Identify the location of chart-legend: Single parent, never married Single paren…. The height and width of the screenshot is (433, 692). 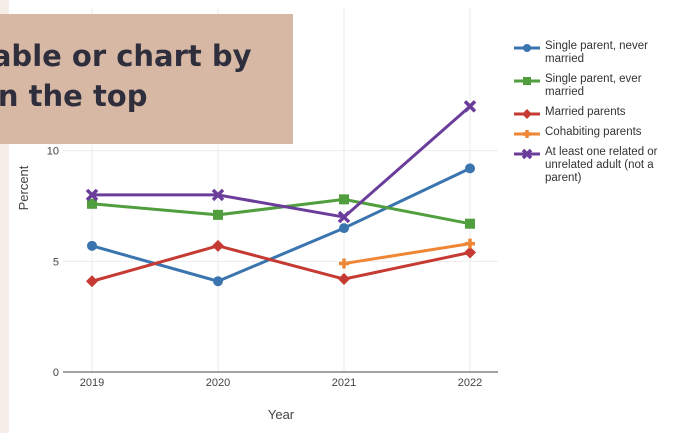
(602, 116).